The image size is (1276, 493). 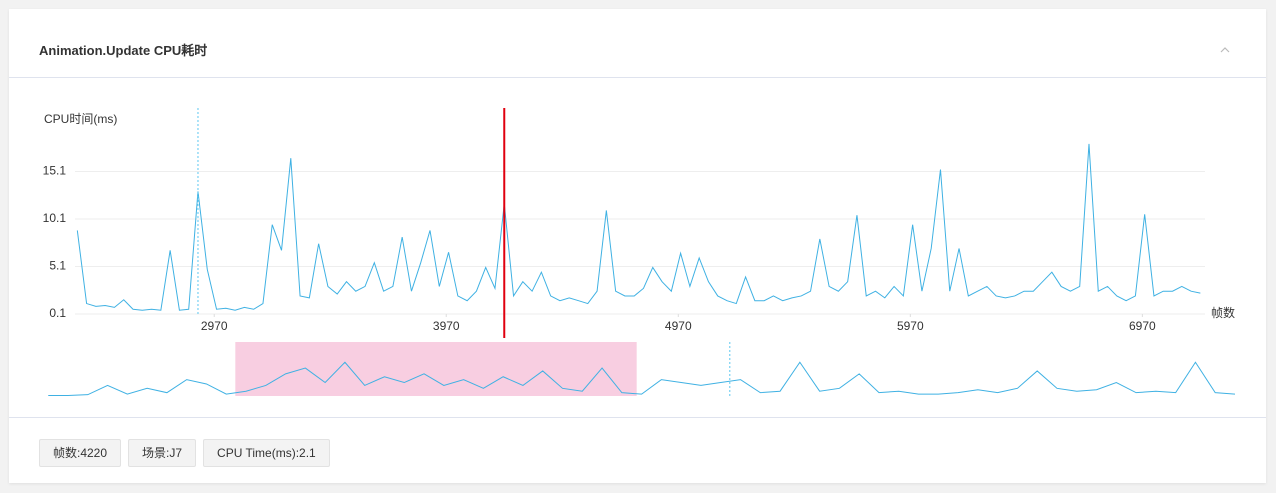 I want to click on tag: CPU Time(ms):2.1, so click(x=266, y=453).